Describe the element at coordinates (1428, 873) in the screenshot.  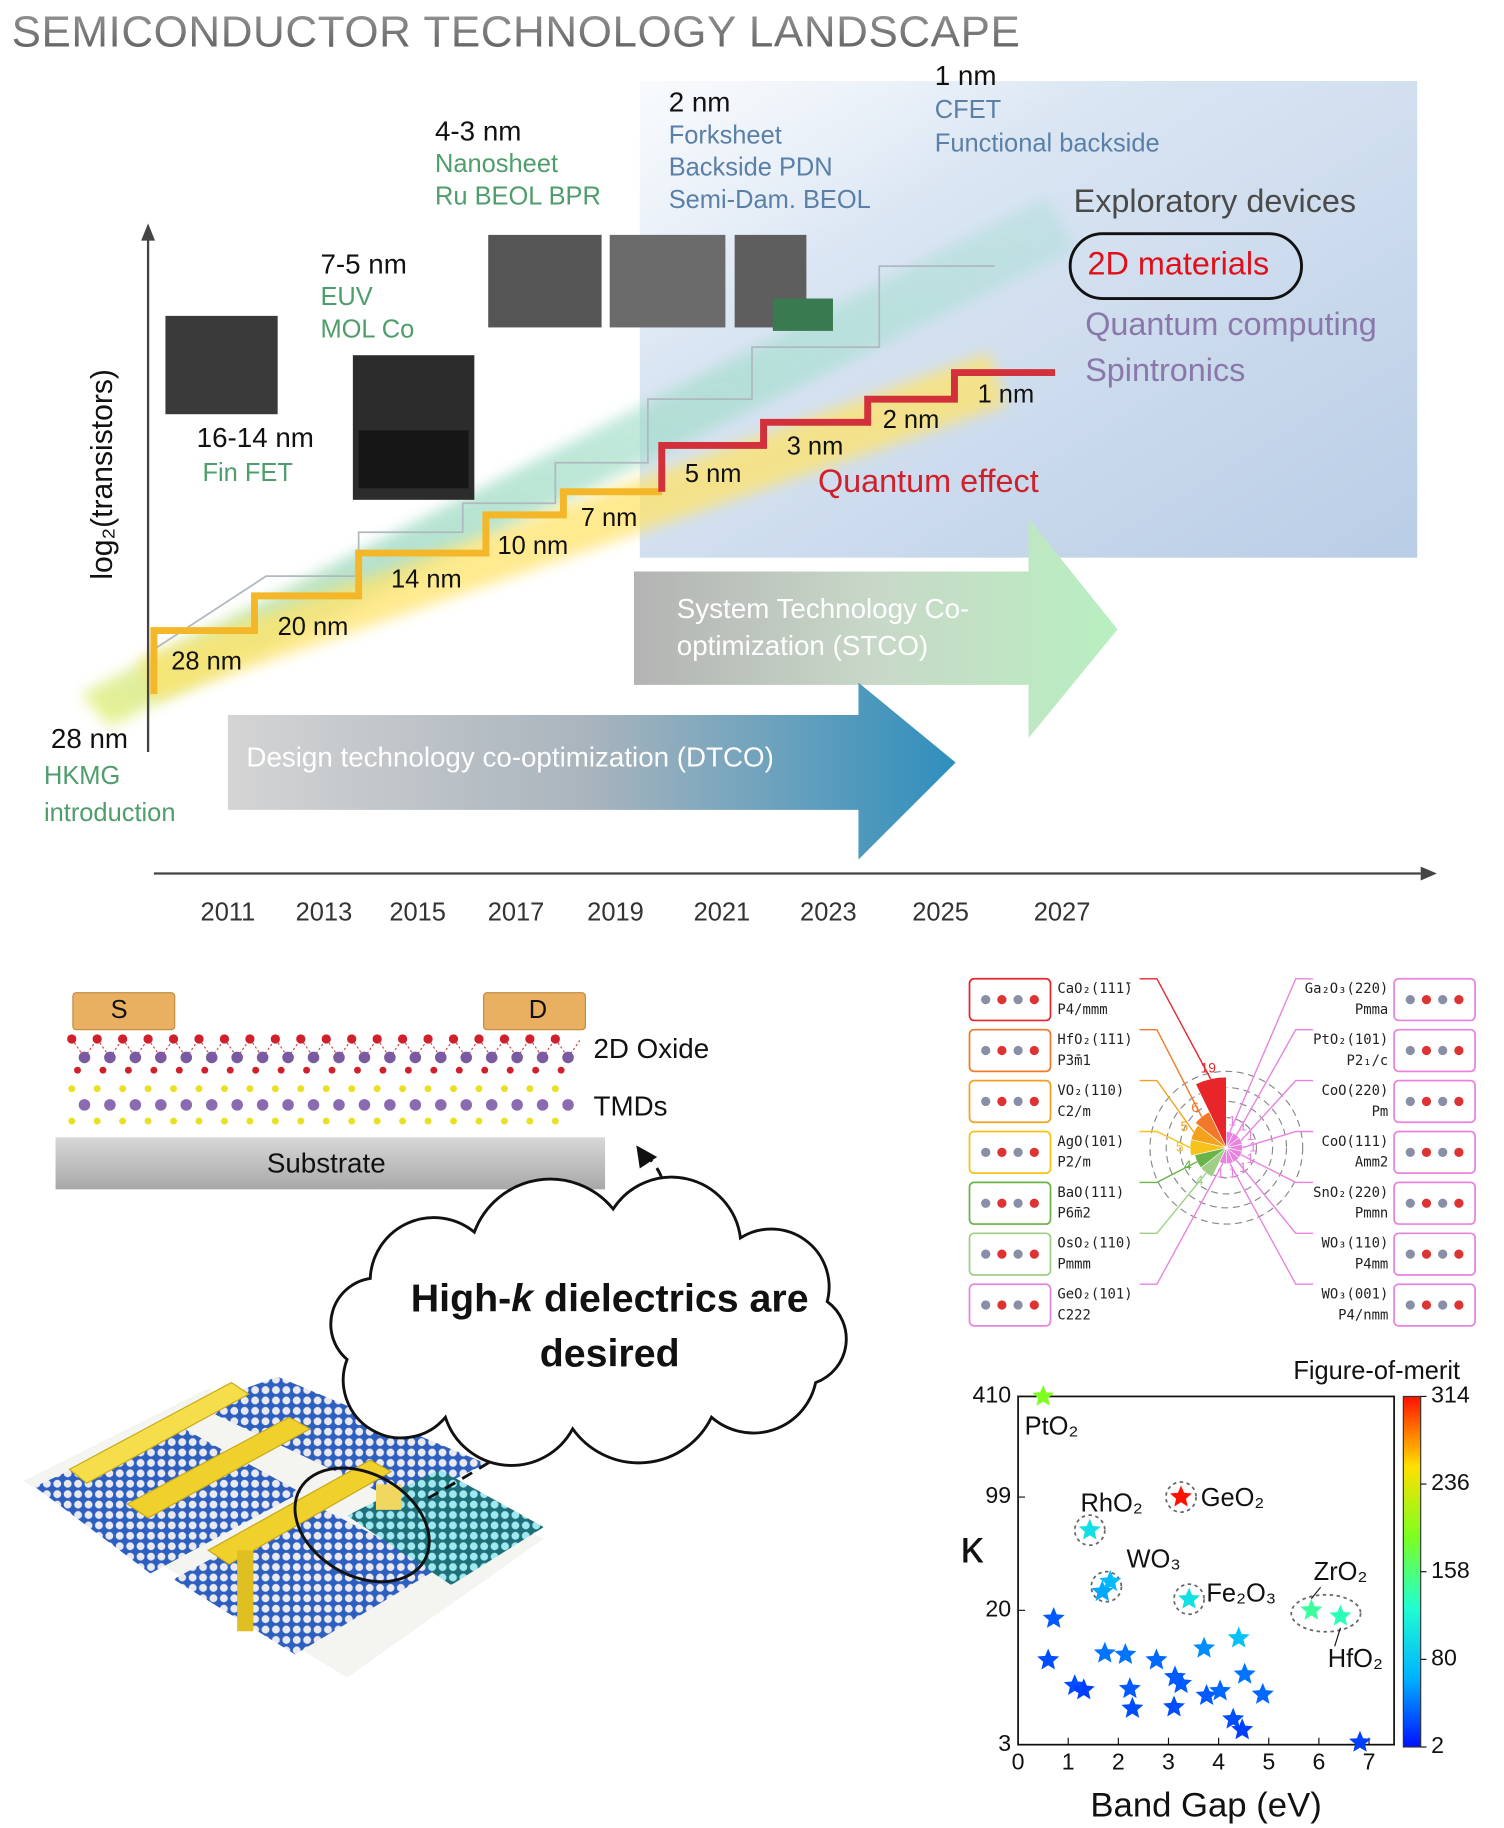
I see `x-axis-arrow` at that location.